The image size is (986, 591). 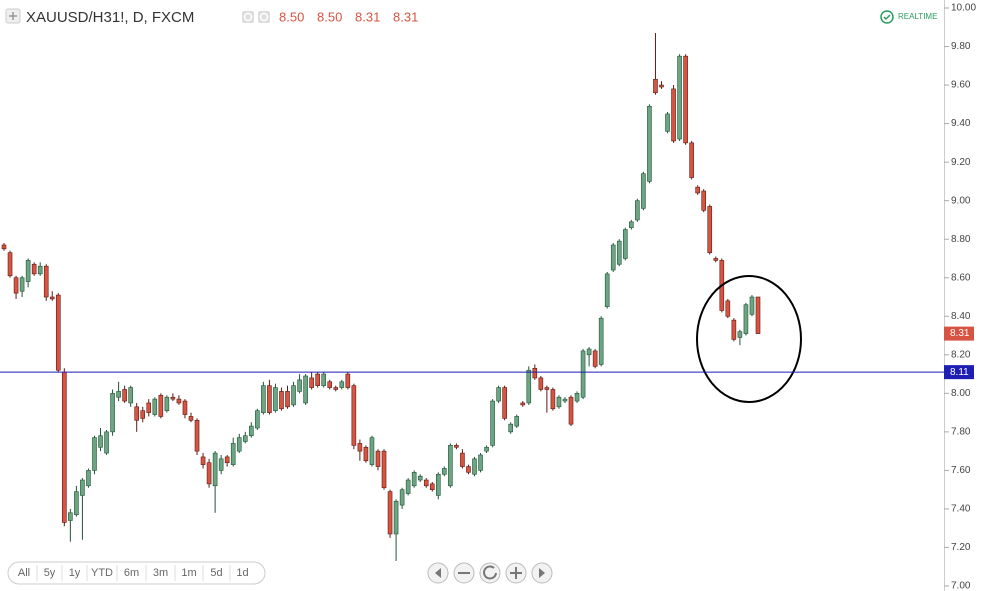 I want to click on y-tick-label: 7.40, so click(x=961, y=509).